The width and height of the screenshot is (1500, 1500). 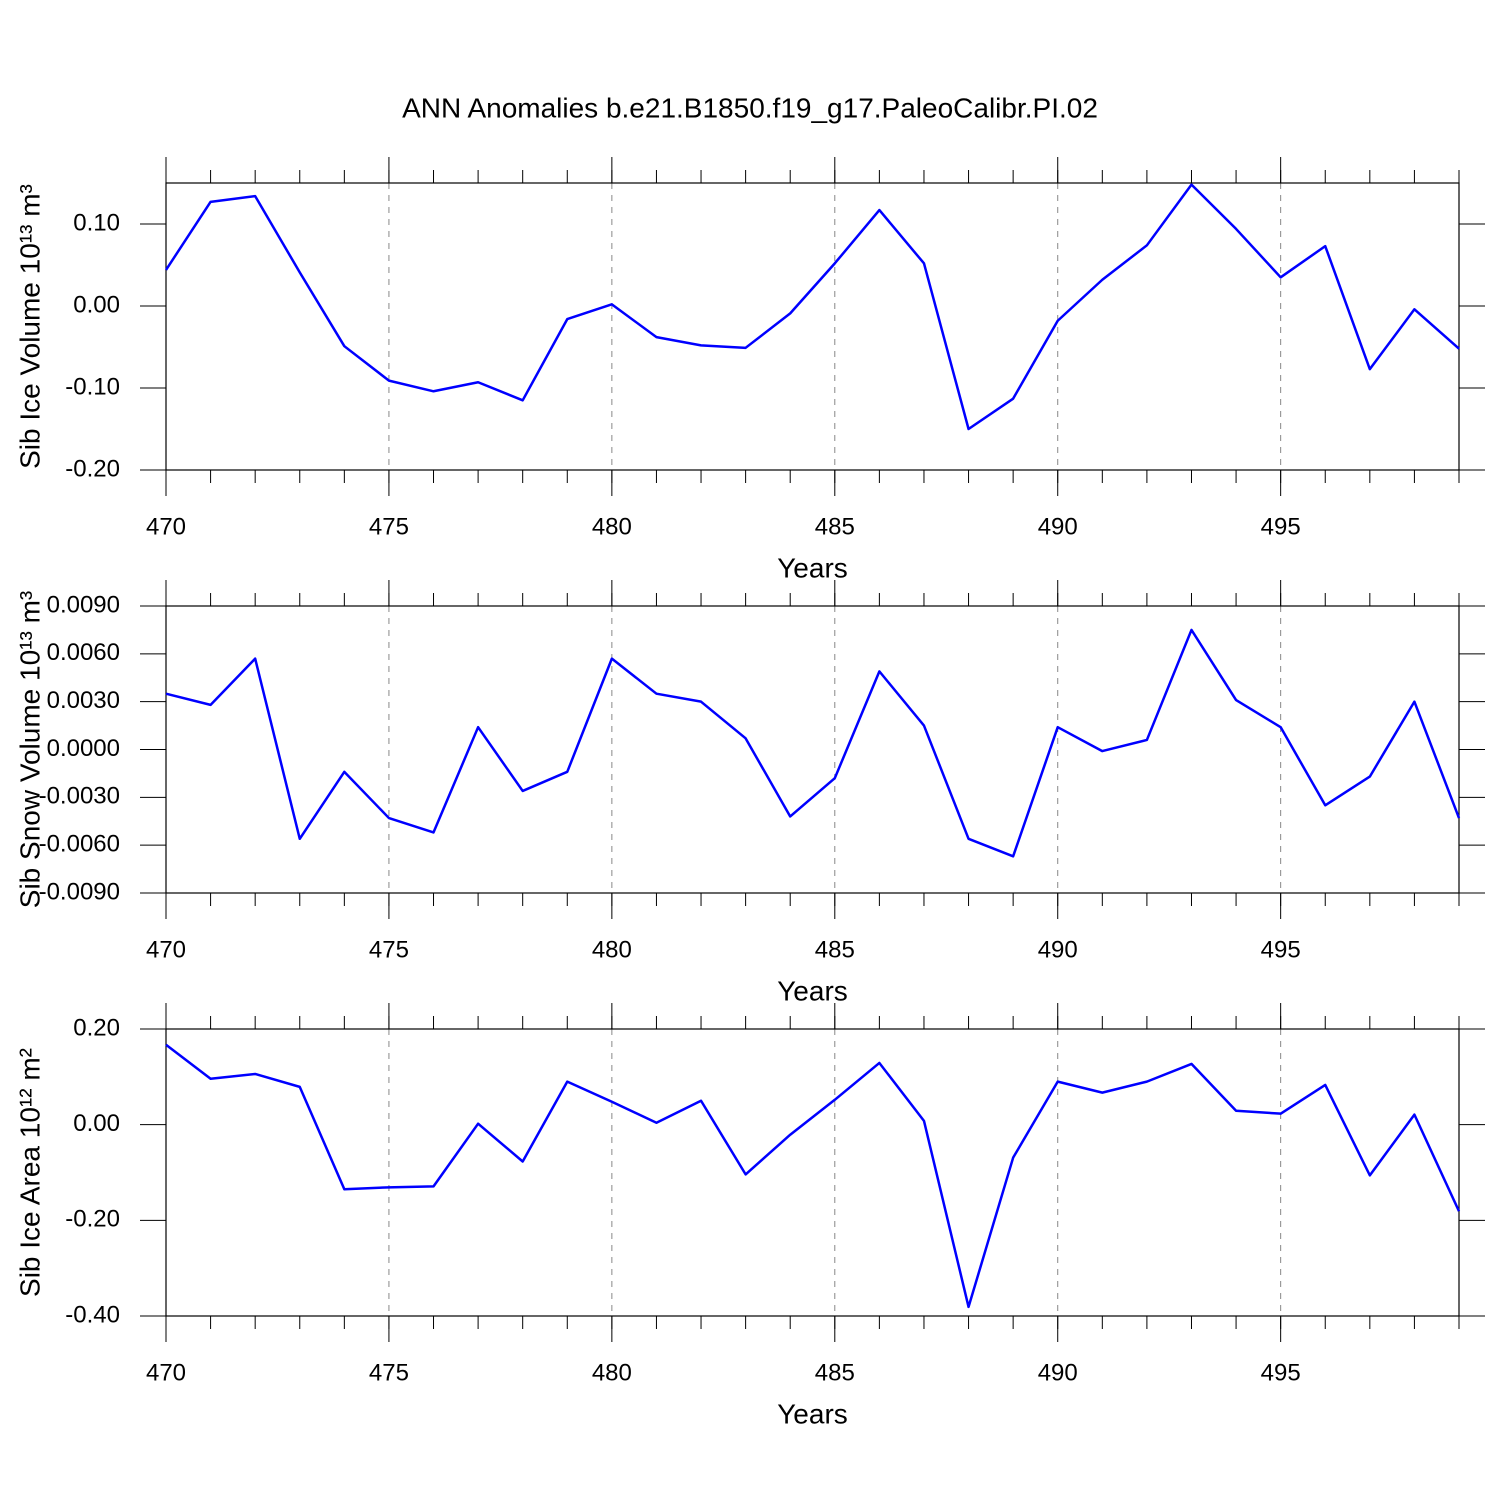 What do you see at coordinates (29, 326) in the screenshot?
I see `y-axis-label: Sib Ice Volume 10¹³ m³` at bounding box center [29, 326].